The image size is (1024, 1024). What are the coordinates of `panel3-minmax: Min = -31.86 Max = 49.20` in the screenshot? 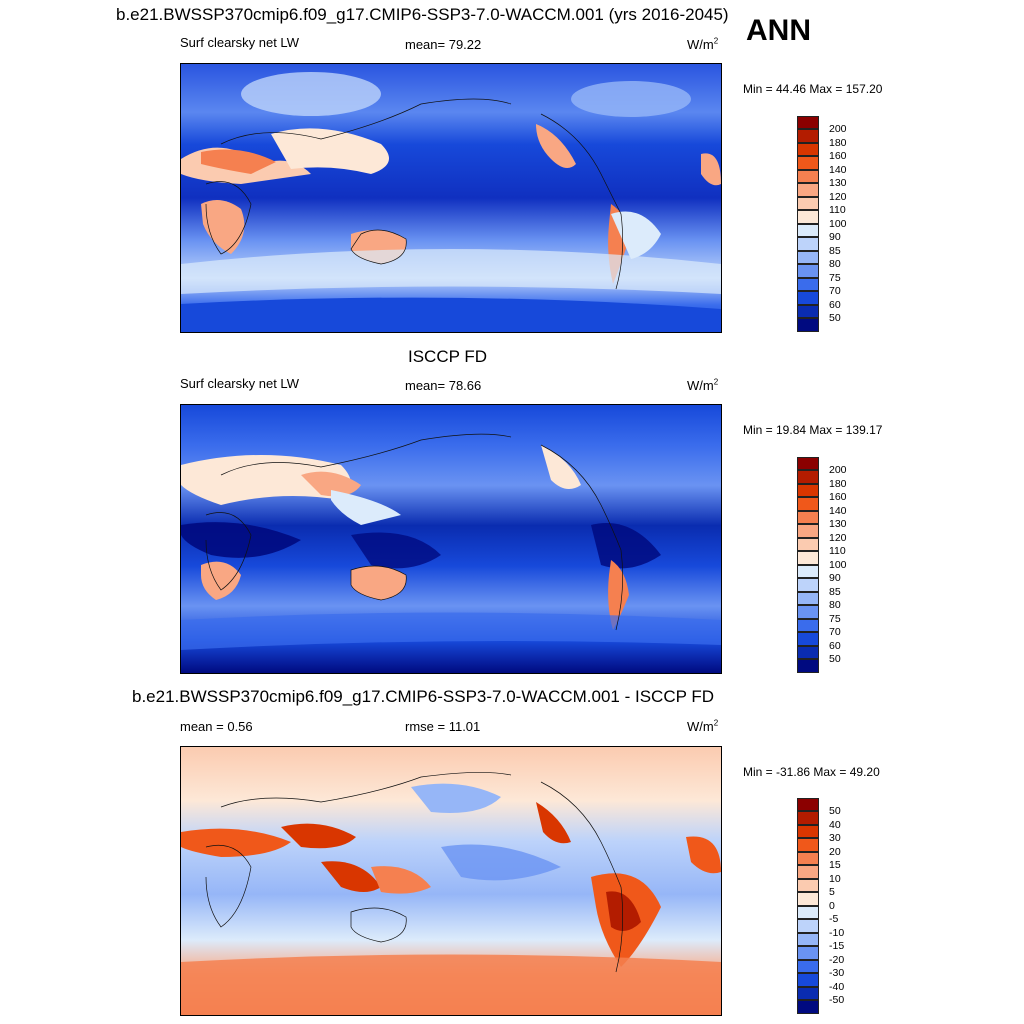 It's located at (811, 772).